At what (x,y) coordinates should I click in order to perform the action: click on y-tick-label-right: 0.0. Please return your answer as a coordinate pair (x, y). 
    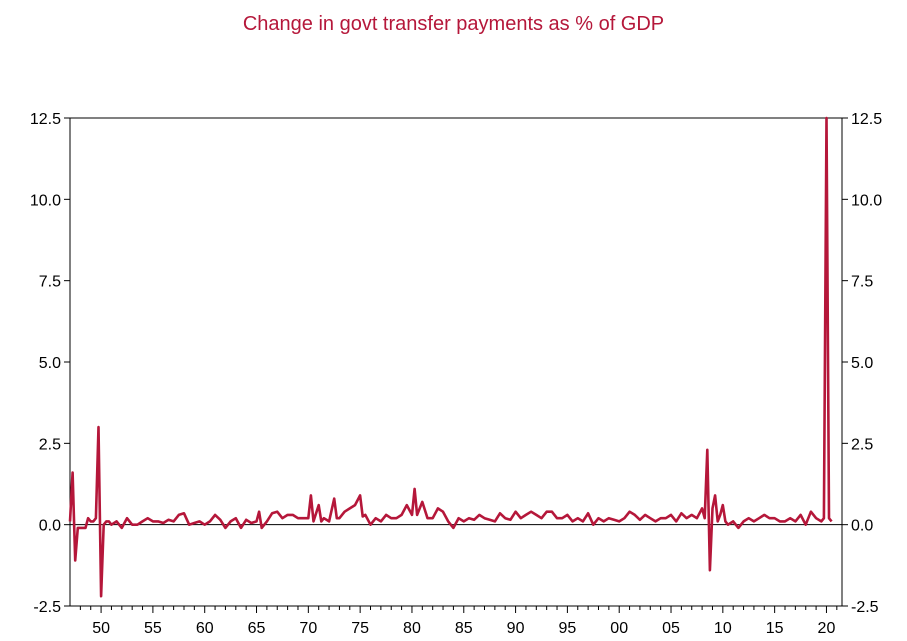
    Looking at the image, I should click on (862, 526).